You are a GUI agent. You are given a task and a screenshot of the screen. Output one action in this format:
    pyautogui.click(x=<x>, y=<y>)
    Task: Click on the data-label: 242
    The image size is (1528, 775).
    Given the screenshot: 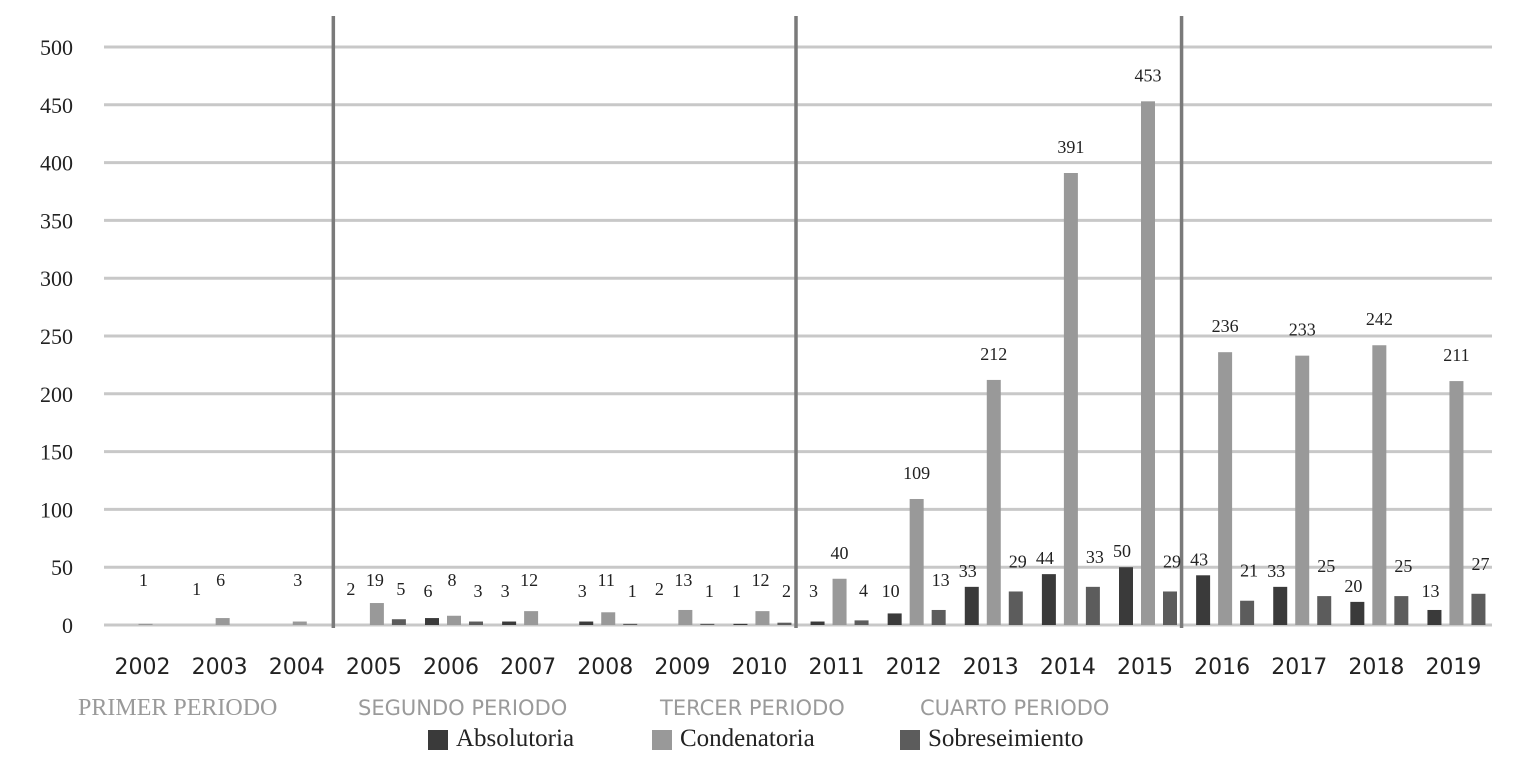 What is the action you would take?
    pyautogui.click(x=1379, y=319)
    